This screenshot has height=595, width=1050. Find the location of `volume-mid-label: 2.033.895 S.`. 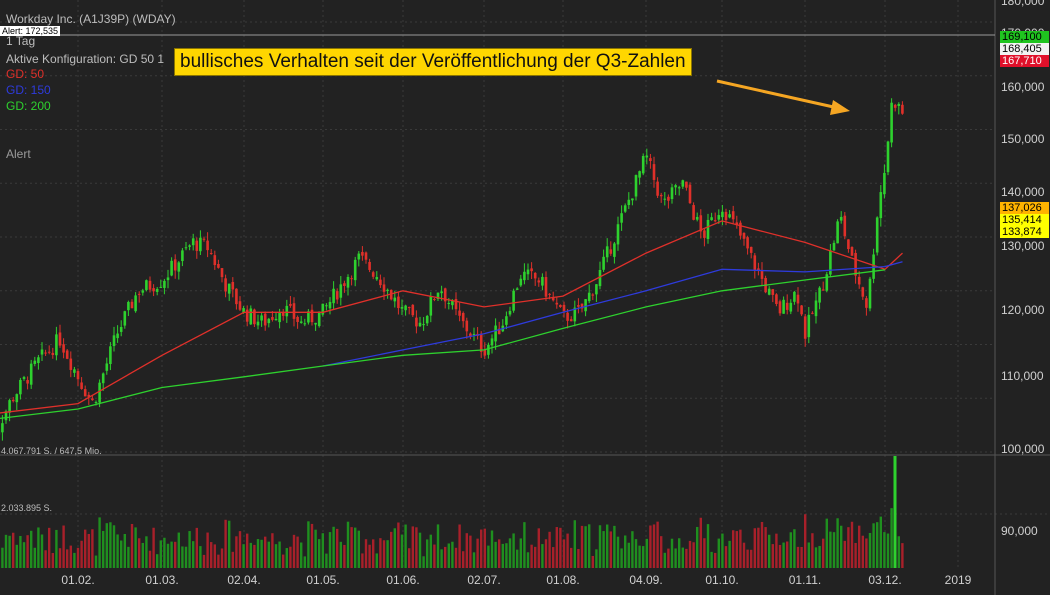

volume-mid-label: 2.033.895 S. is located at coordinates (27, 508).